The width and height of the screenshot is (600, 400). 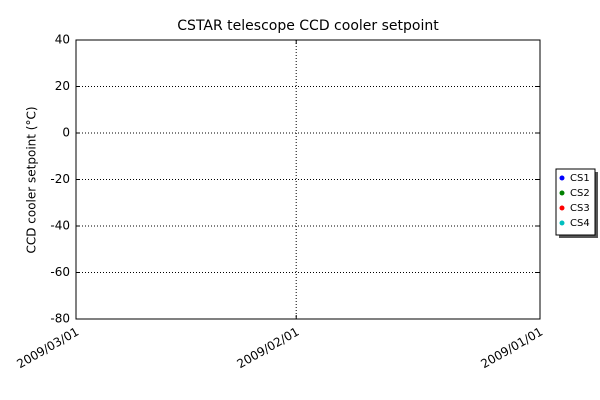 I want to click on y-tick-label: -20, so click(x=60, y=179).